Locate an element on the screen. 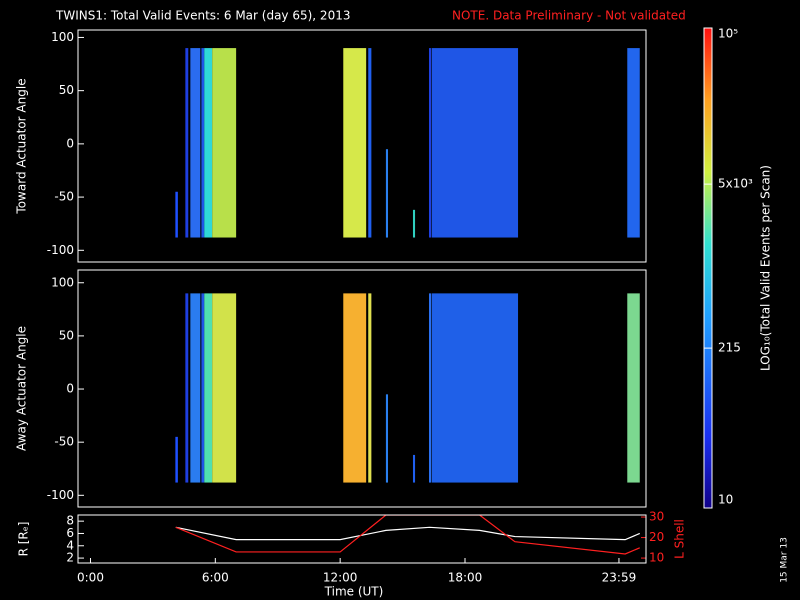  x-tick-label: 18:00 is located at coordinates (465, 578).